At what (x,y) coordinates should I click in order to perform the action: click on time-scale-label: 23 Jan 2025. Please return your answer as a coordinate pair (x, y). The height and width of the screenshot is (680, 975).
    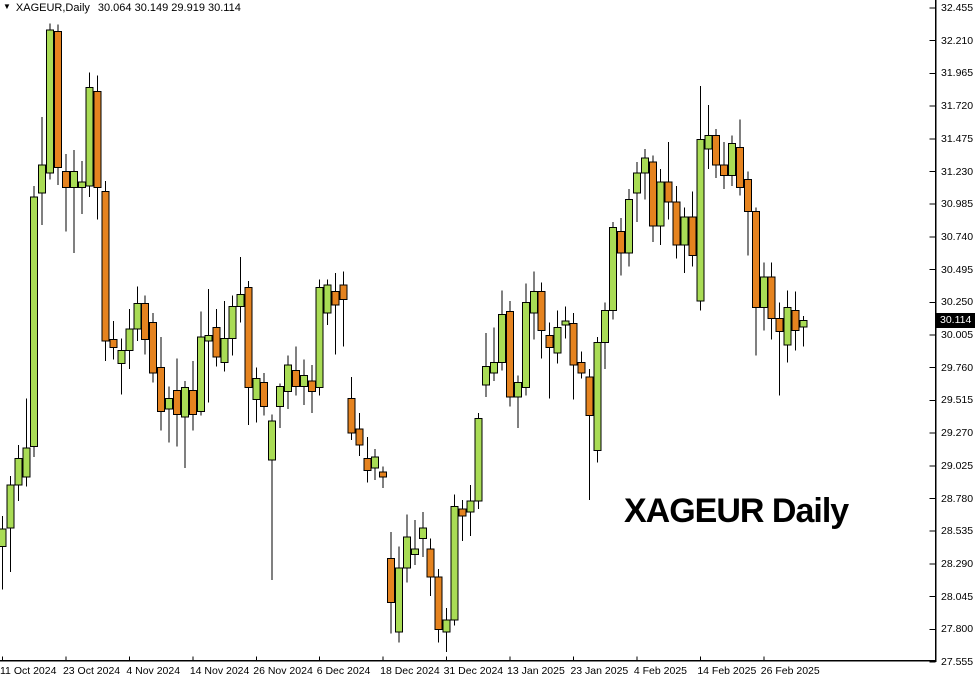
    Looking at the image, I should click on (599, 671).